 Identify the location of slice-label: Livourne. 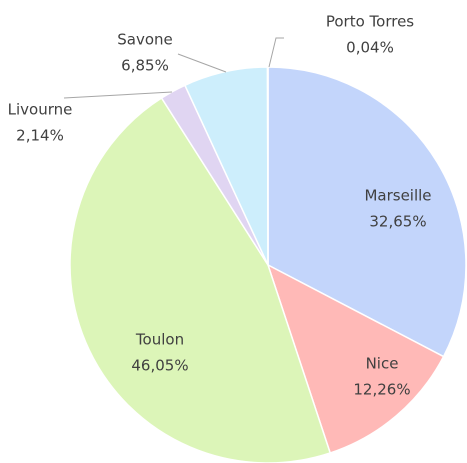
(40, 110).